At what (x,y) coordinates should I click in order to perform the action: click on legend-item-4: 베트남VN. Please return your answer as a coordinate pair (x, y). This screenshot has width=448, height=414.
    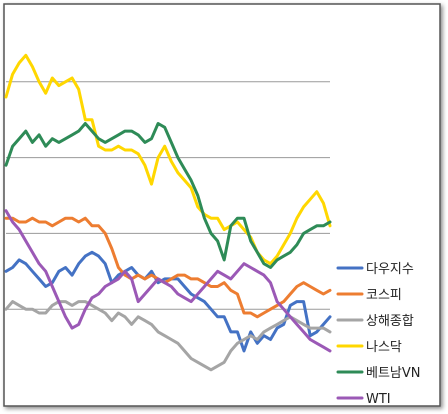
    Looking at the image, I should click on (378, 373).